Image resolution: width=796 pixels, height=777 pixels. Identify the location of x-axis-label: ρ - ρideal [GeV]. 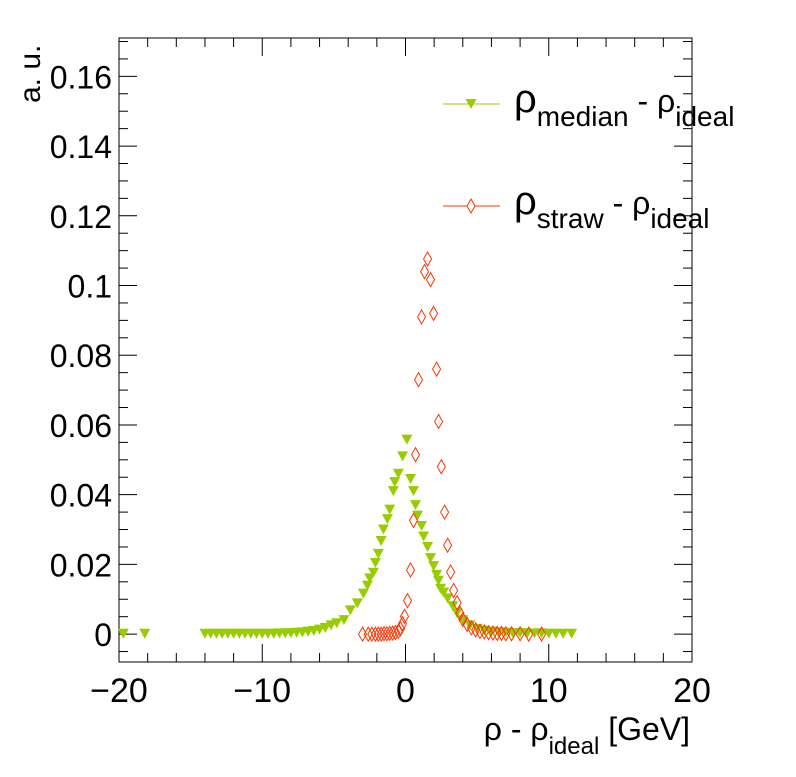
(587, 735).